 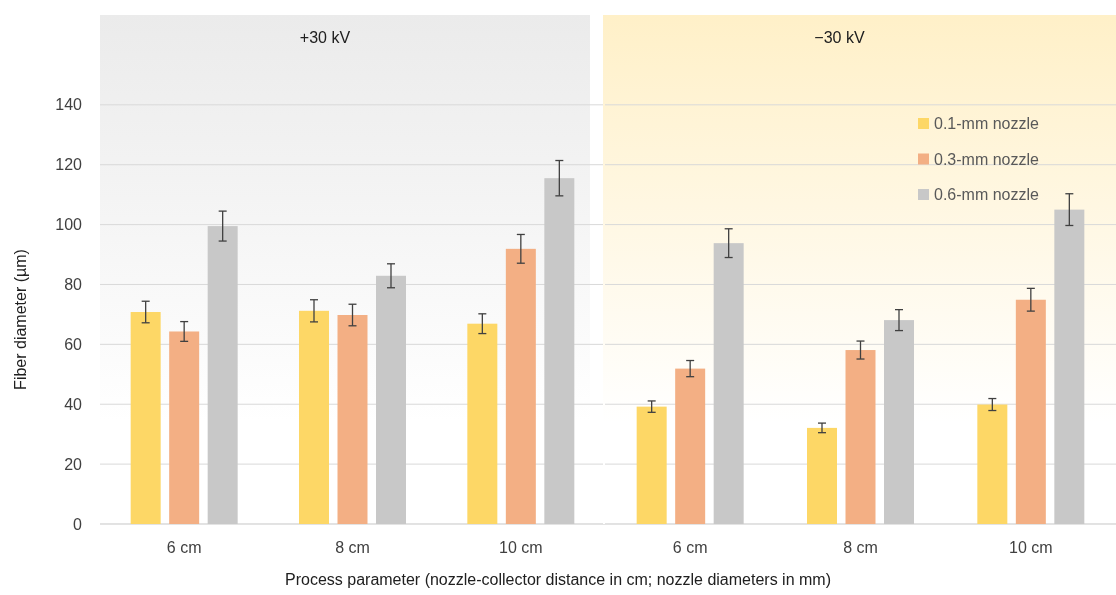 I want to click on text: −30 kV, so click(x=839, y=37).